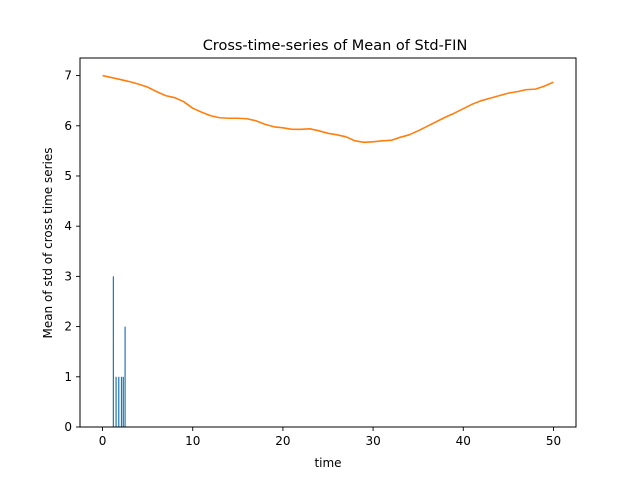  What do you see at coordinates (119, 351) in the screenshot?
I see `bar-series` at bounding box center [119, 351].